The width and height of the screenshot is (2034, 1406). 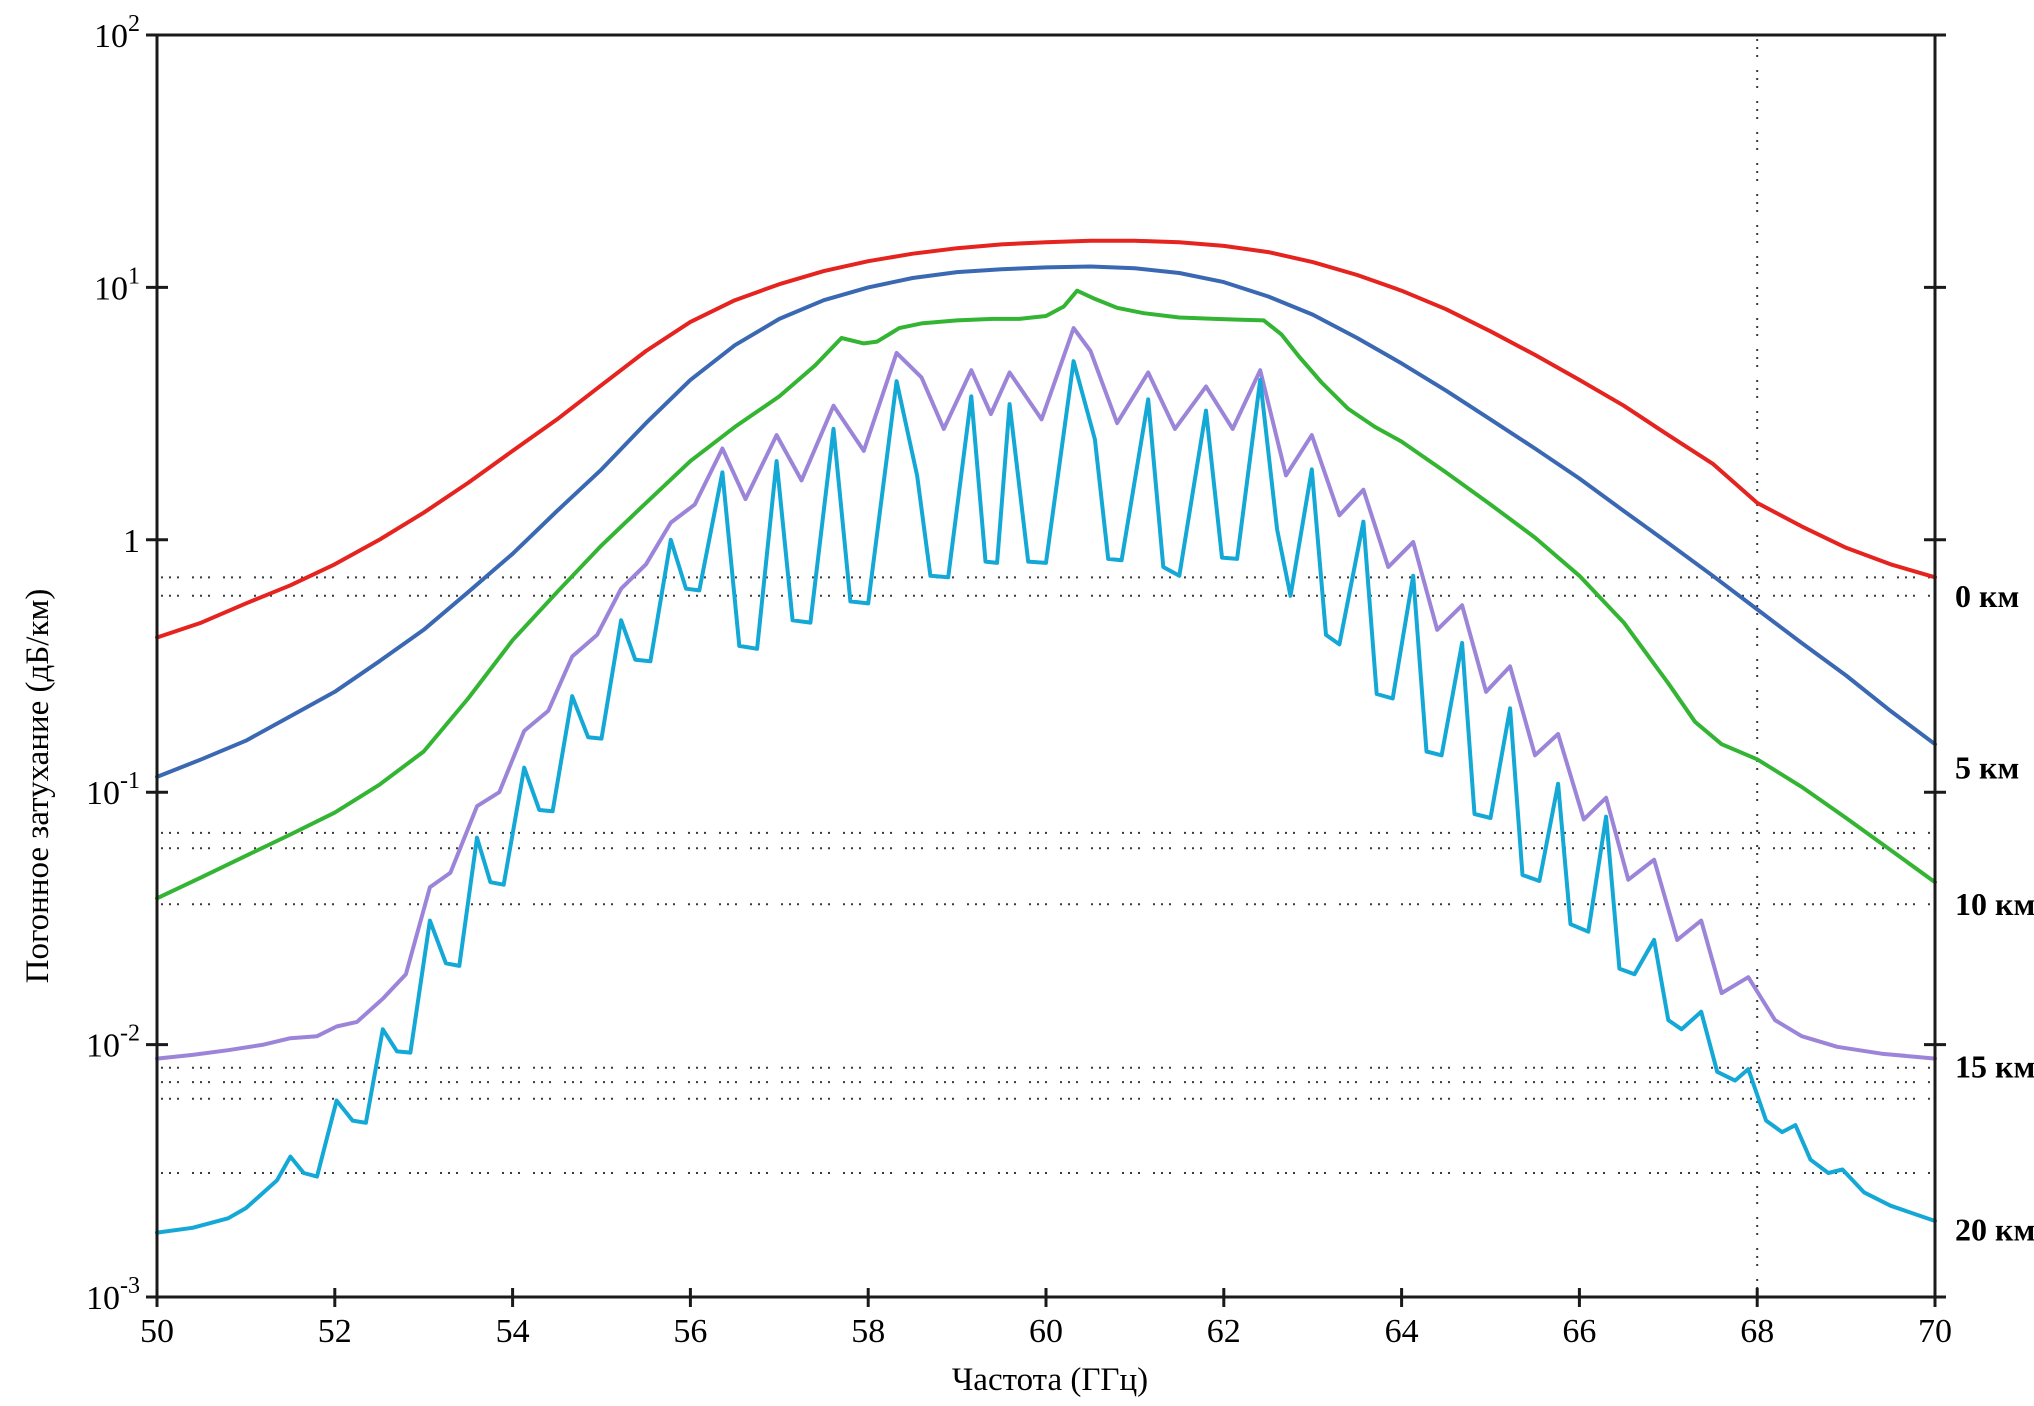 What do you see at coordinates (113, 1295) in the screenshot?
I see `y-tick-label: 10⁻³` at bounding box center [113, 1295].